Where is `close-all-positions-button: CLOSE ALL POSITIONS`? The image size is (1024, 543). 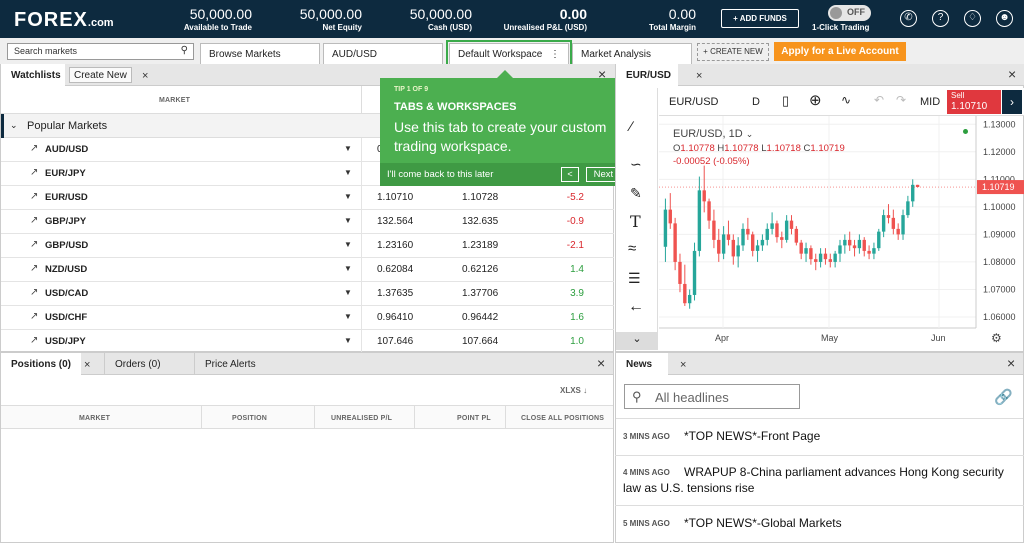
close-all-positions-button: CLOSE ALL POSITIONS is located at coordinates (563, 418).